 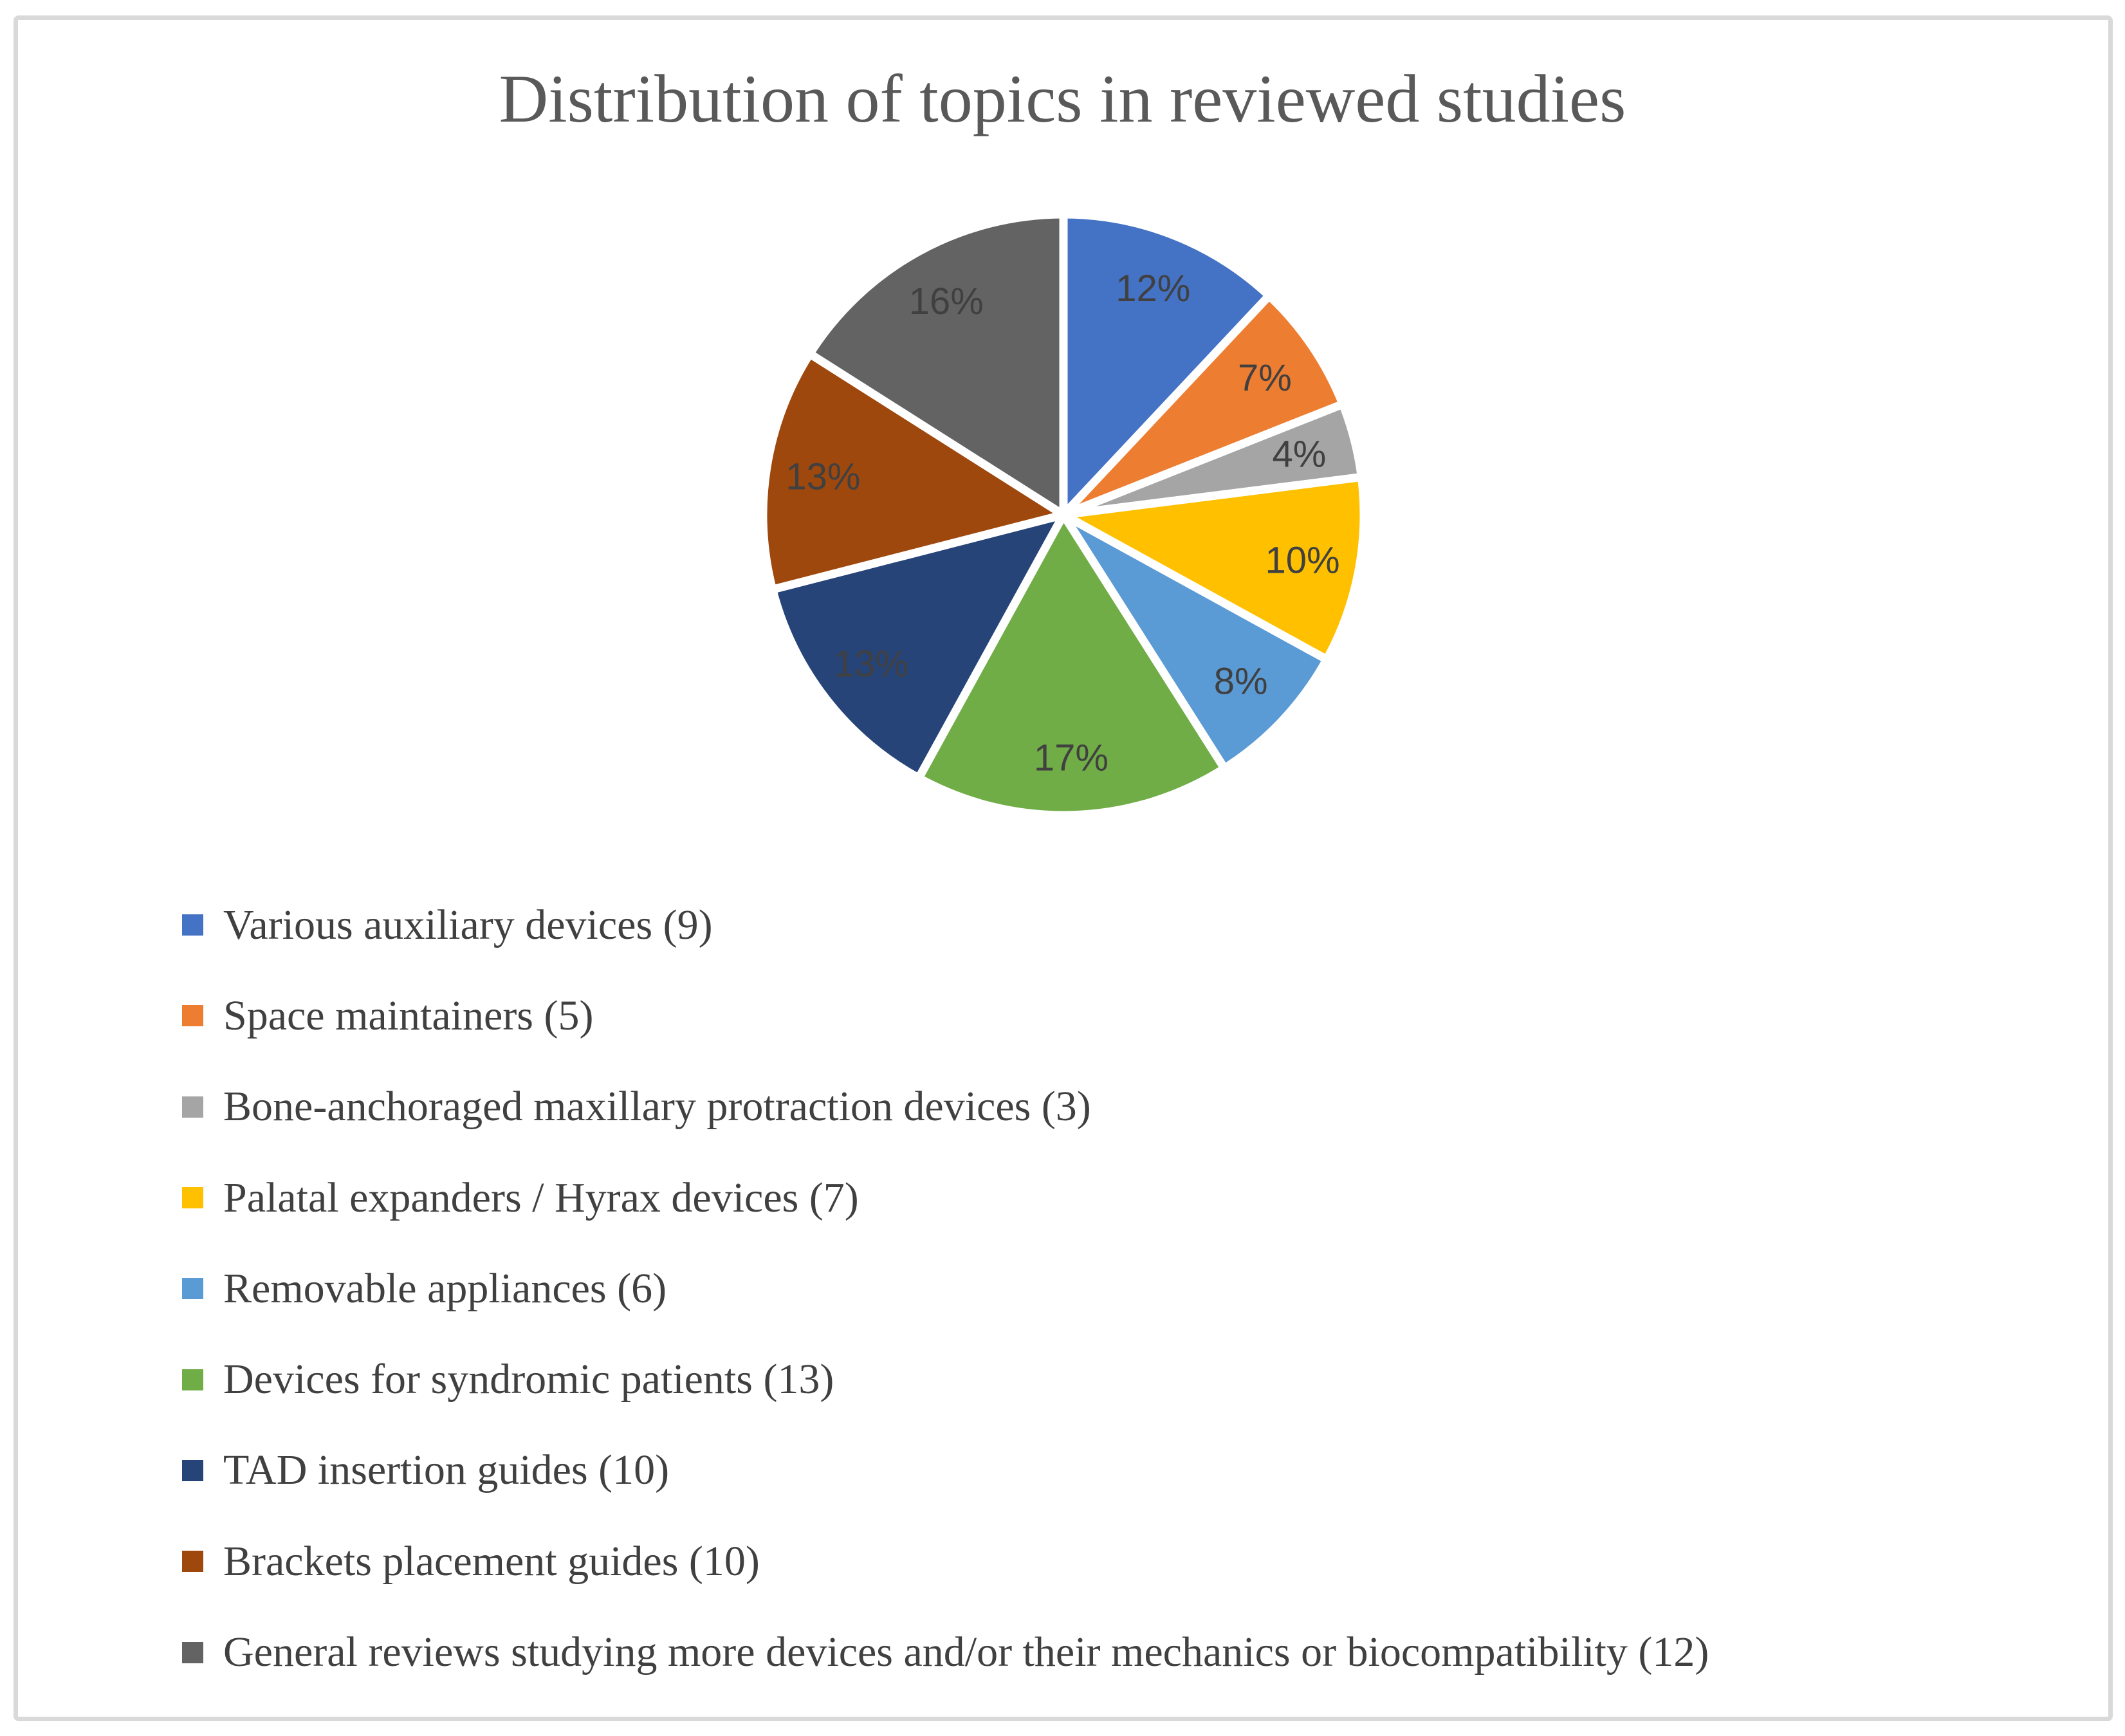 I want to click on legend-item: Space maintainers (5), so click(x=945, y=1015).